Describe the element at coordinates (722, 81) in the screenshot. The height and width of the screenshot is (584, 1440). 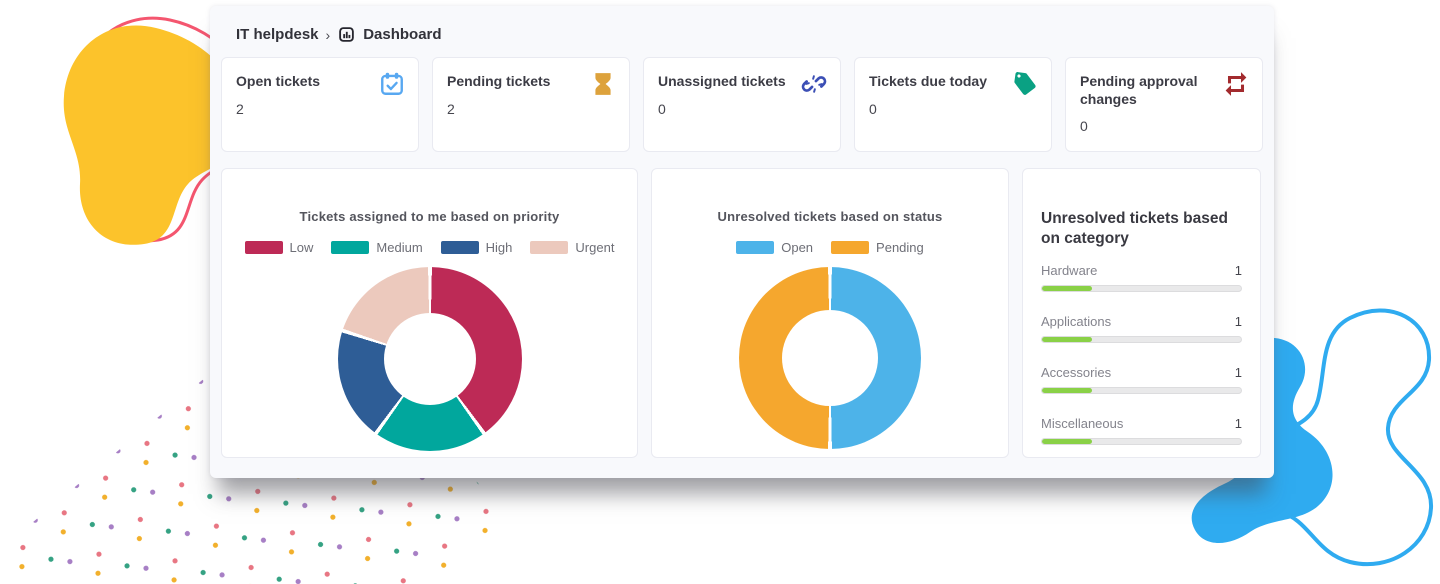
I see `stat-label: Unassigned tickets` at that location.